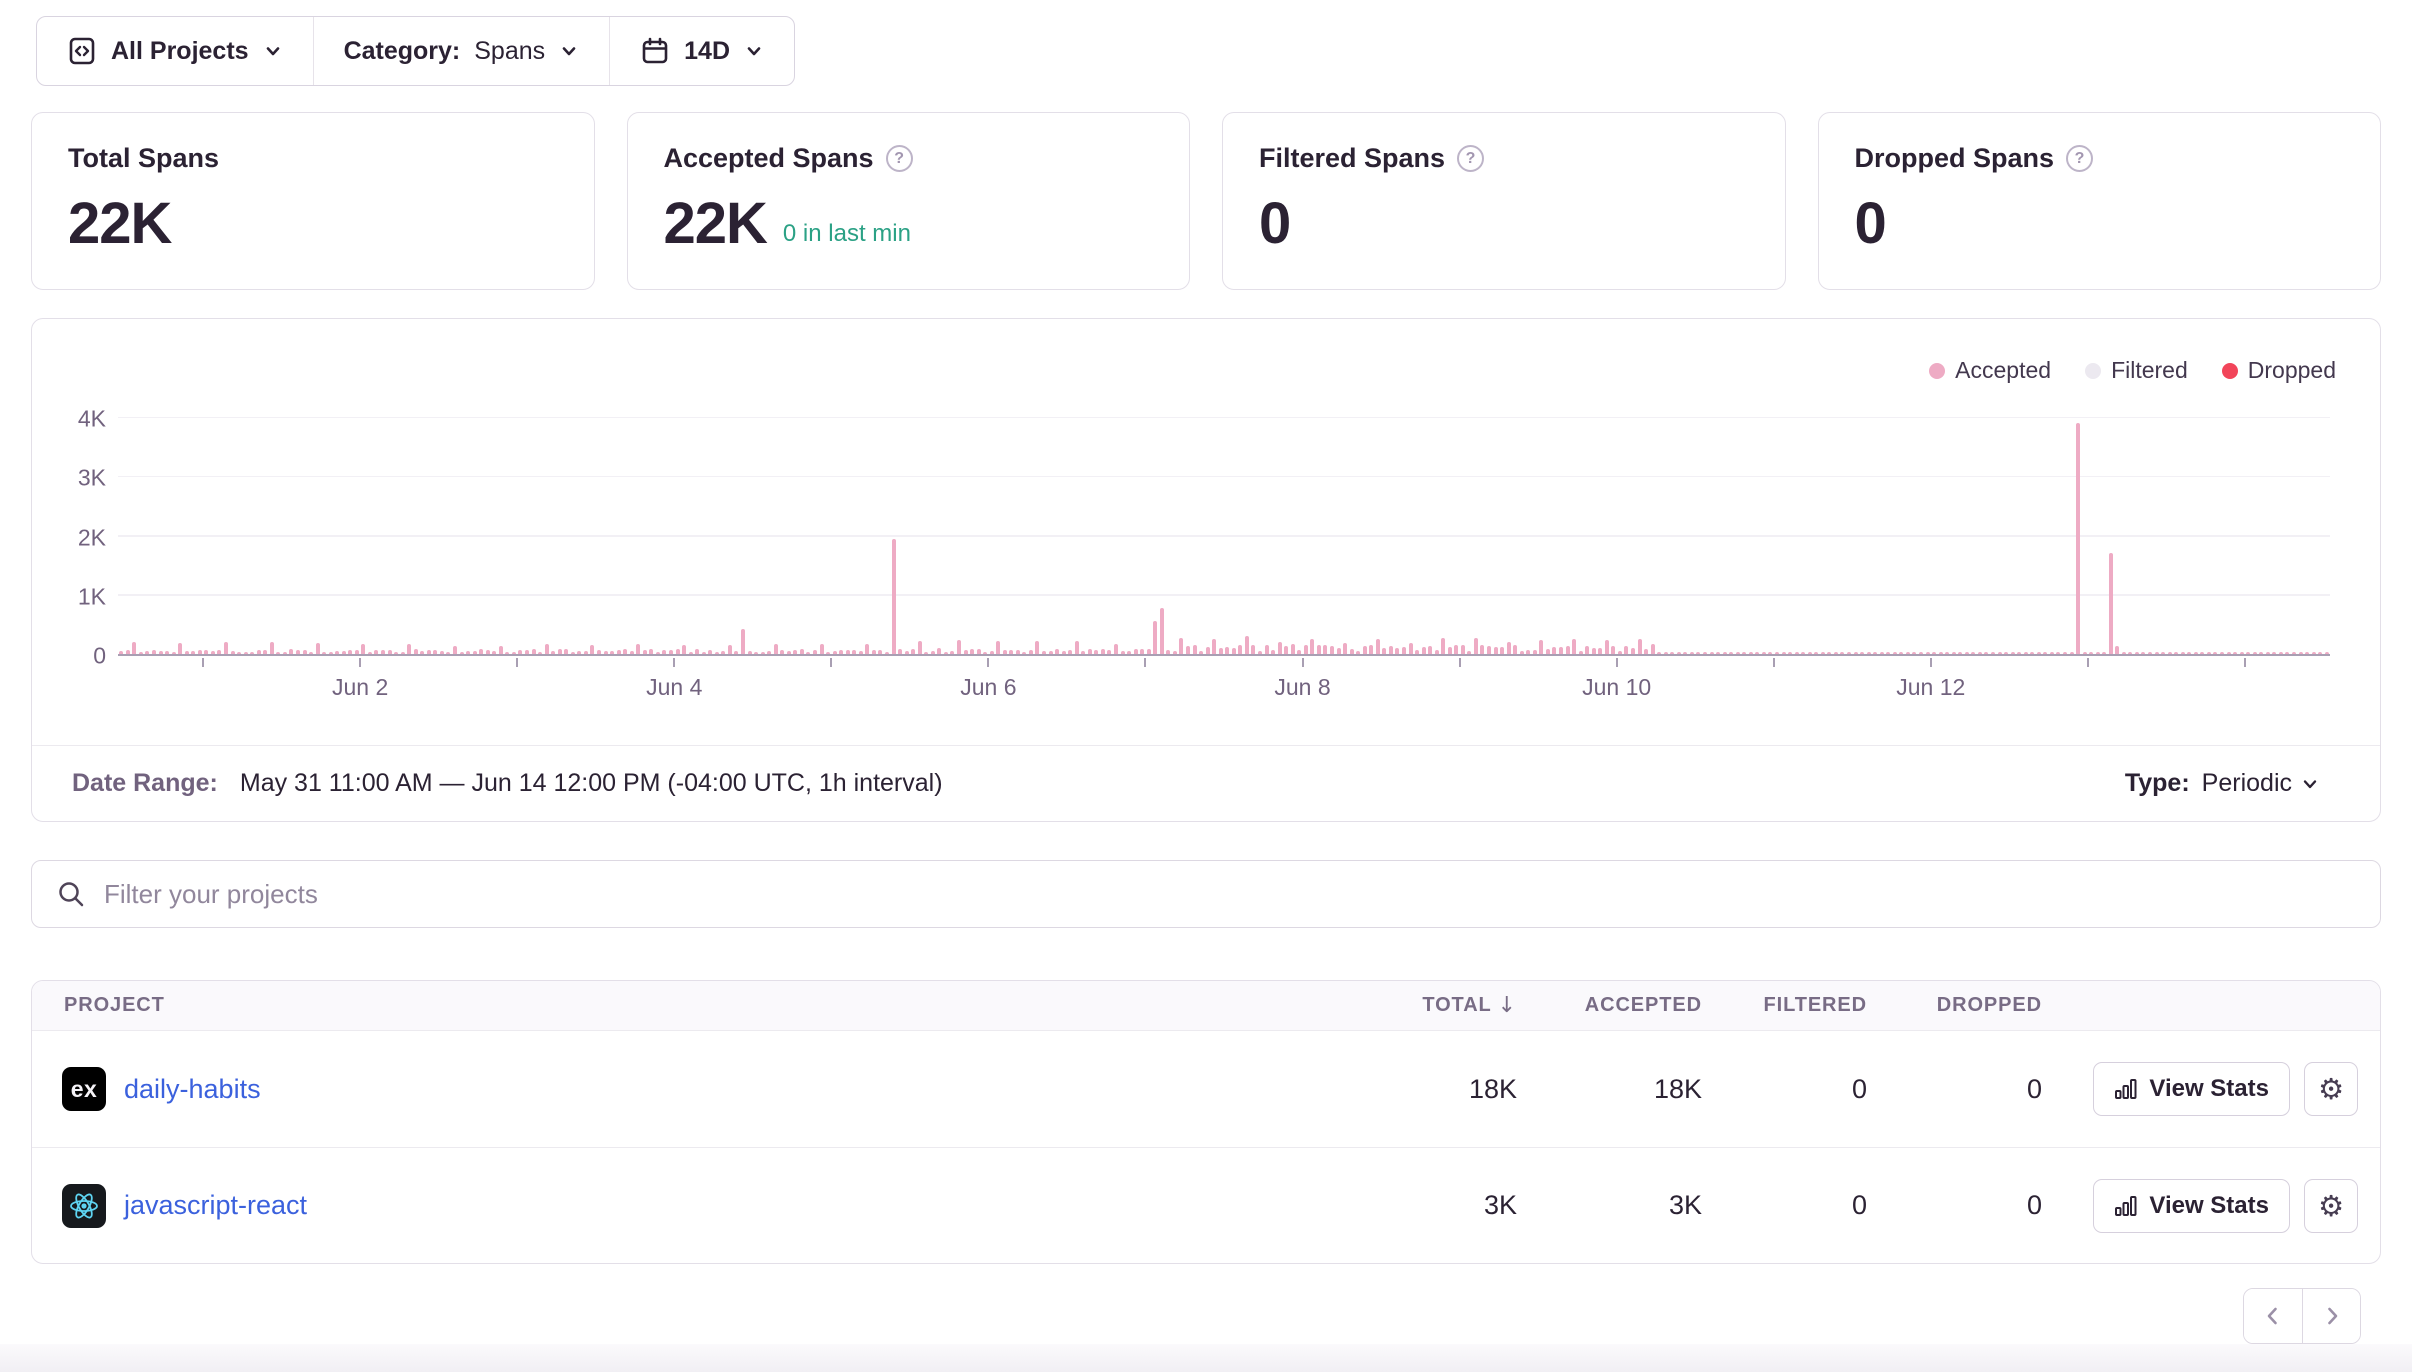 This screenshot has height=1372, width=2412. I want to click on column-header-dropped: DROPPED, so click(1989, 1005).